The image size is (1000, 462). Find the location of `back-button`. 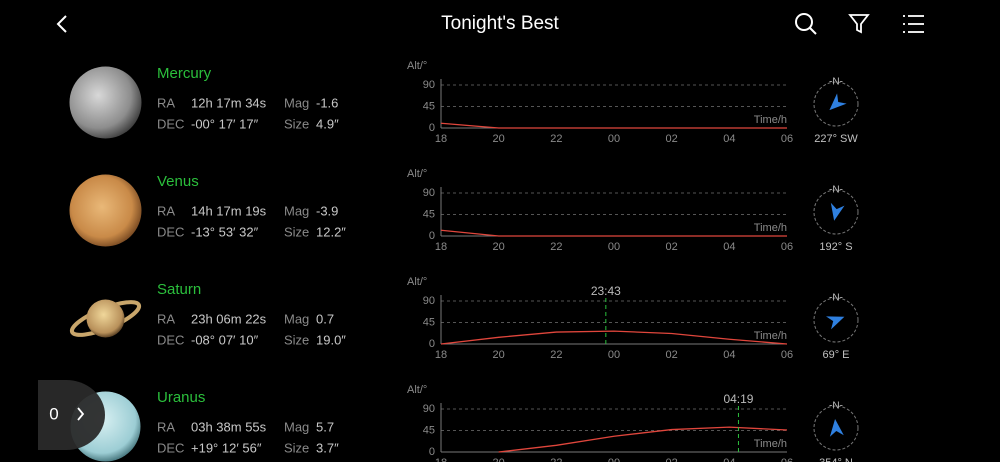

back-button is located at coordinates (61, 24).